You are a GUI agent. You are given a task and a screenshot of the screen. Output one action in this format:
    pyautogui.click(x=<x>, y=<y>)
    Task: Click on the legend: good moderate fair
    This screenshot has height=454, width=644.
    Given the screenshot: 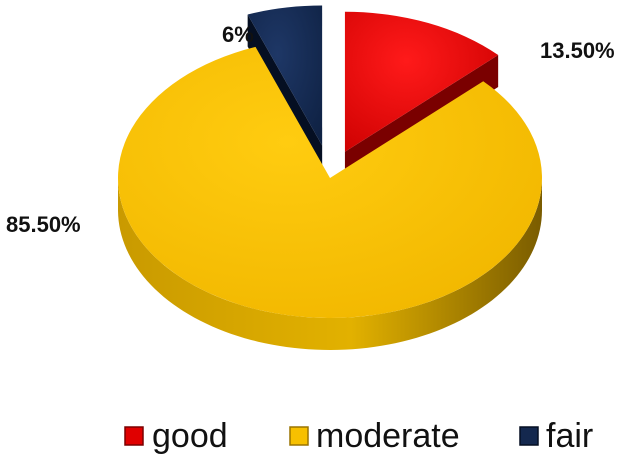 What is the action you would take?
    pyautogui.click(x=358, y=435)
    